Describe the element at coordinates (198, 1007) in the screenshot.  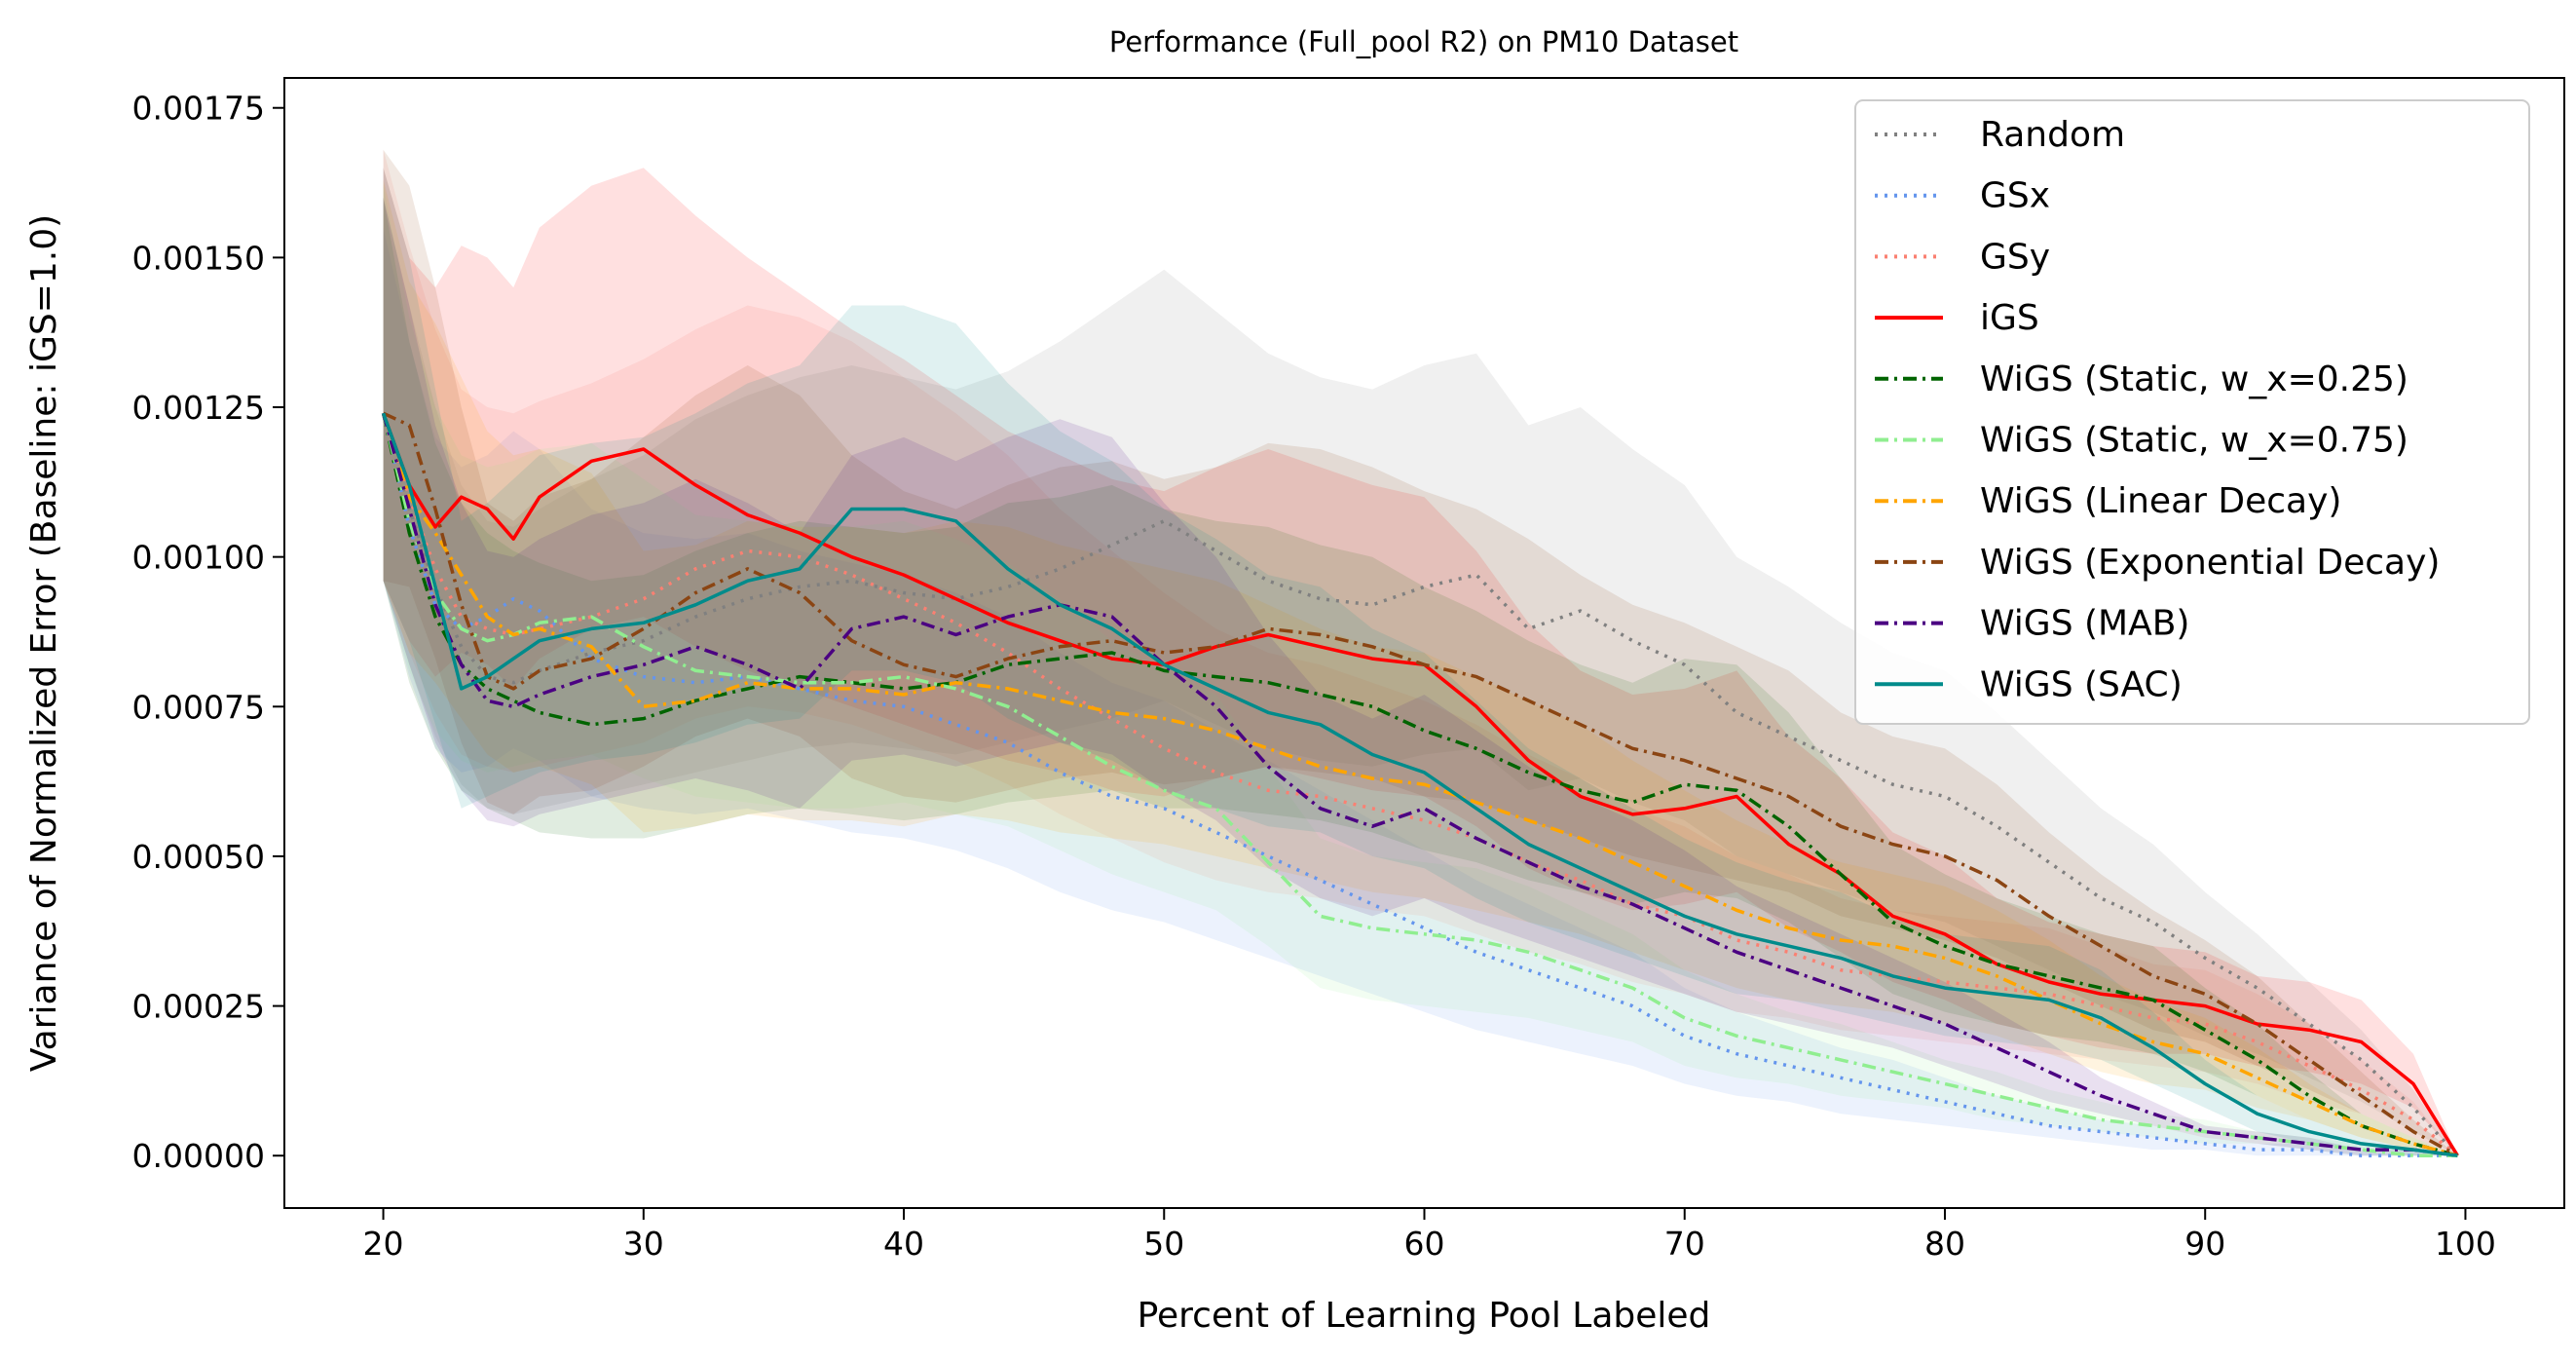
I see `y-tick-label: 0.00025` at that location.